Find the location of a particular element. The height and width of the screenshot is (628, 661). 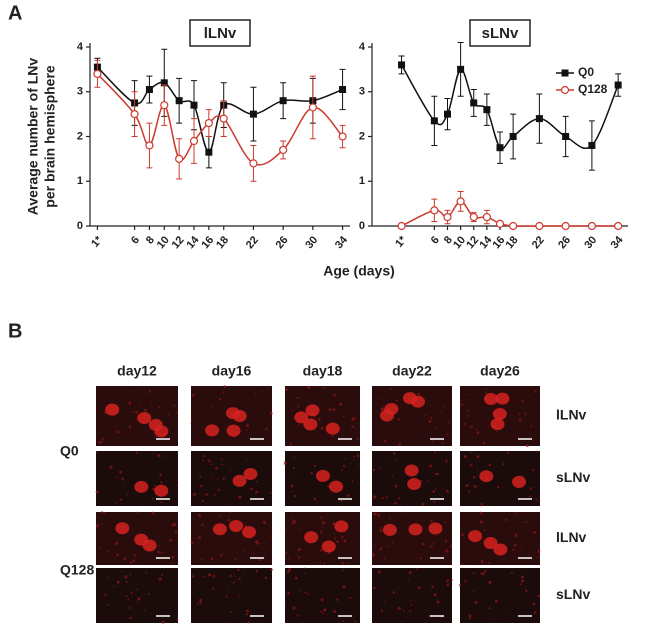

x-tick-label: 26 is located at coordinates (564, 242).